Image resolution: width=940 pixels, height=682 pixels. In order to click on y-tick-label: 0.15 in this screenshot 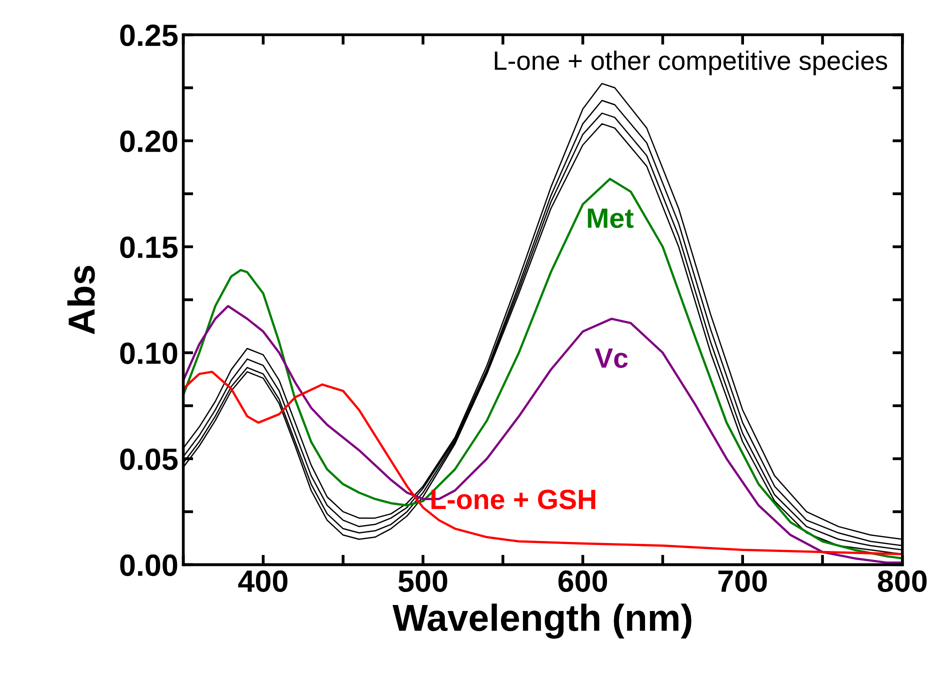, I will do `click(149, 247)`.